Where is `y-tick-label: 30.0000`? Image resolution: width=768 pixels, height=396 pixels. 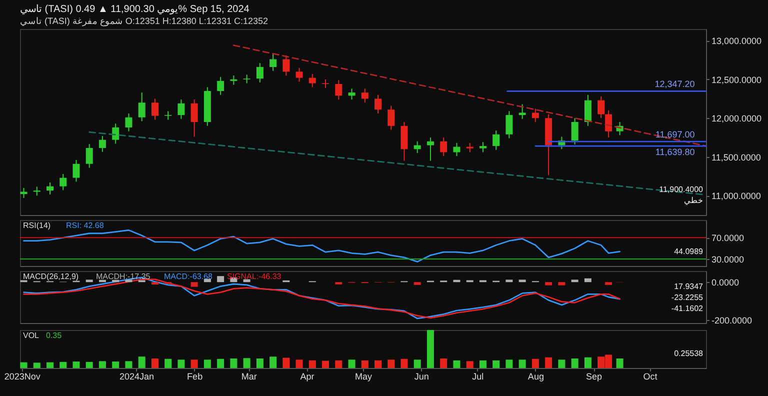
y-tick-label: 30.0000 is located at coordinates (728, 259).